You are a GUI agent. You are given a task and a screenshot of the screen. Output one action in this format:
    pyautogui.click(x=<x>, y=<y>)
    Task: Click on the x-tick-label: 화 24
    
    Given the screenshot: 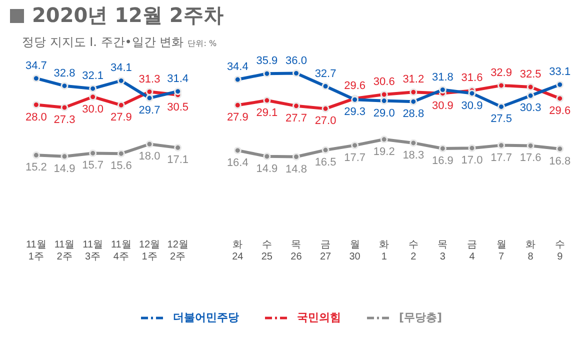 What is the action you would take?
    pyautogui.click(x=238, y=250)
    